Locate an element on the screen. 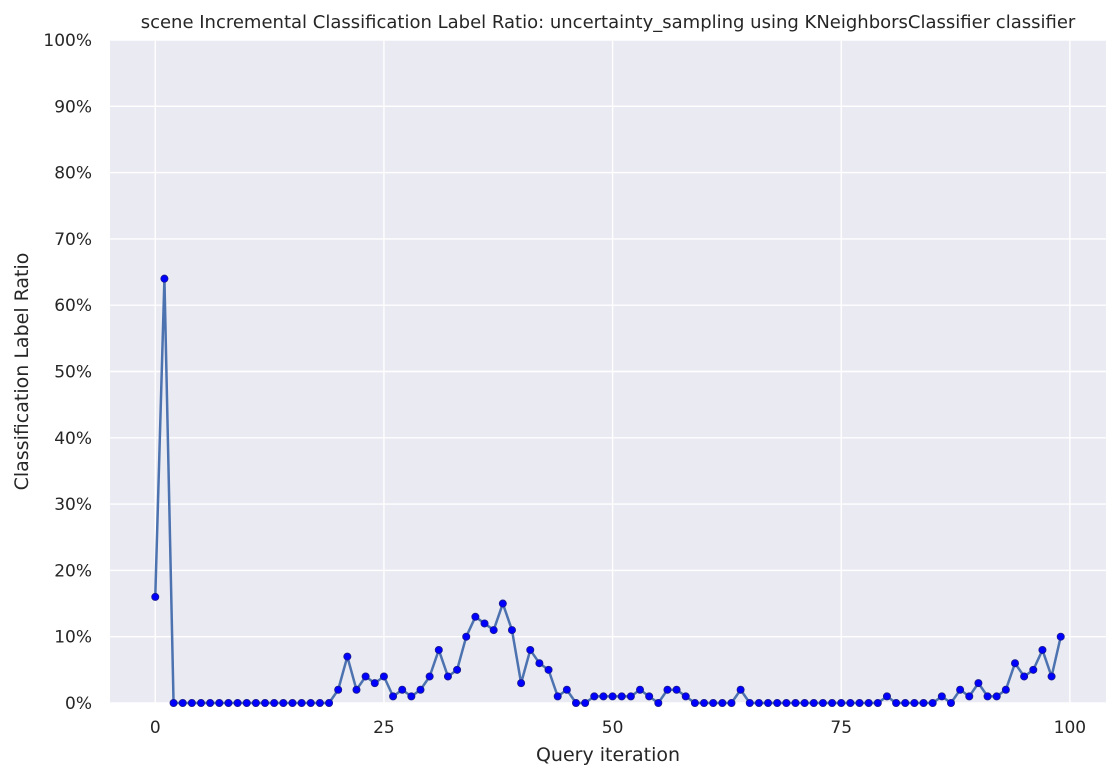 This screenshot has height=783, width=1118. y-tick-label: 50% is located at coordinates (73, 373).